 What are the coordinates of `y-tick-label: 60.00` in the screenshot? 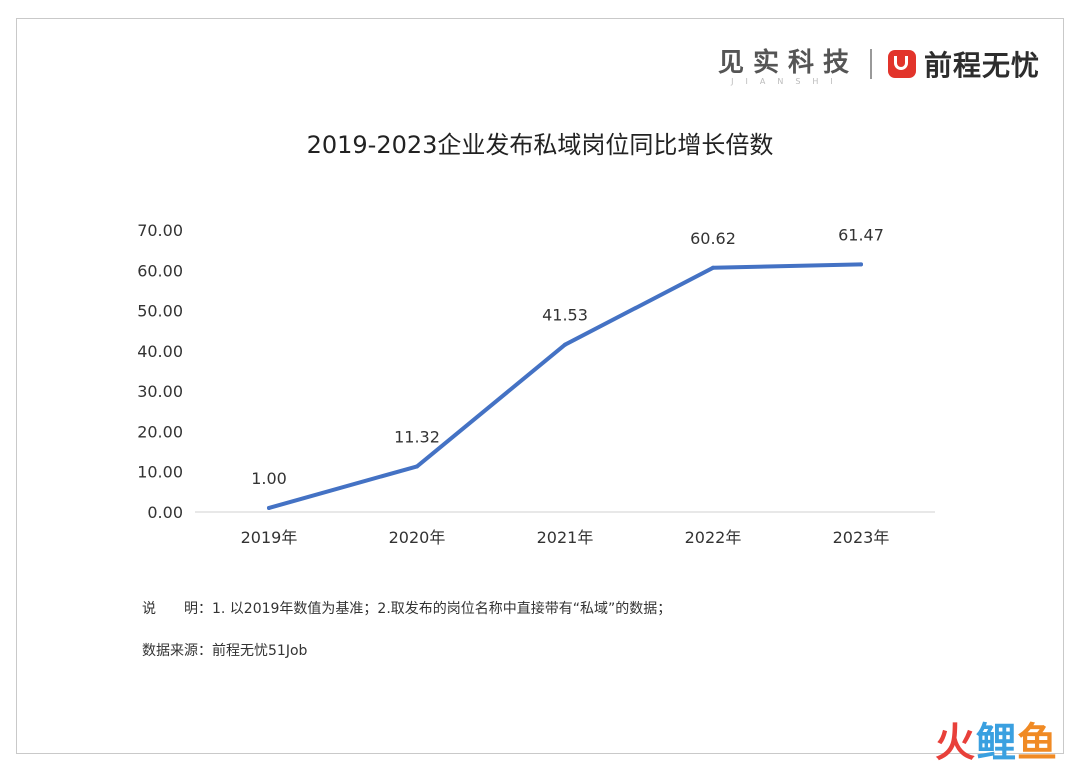 It's located at (160, 270).